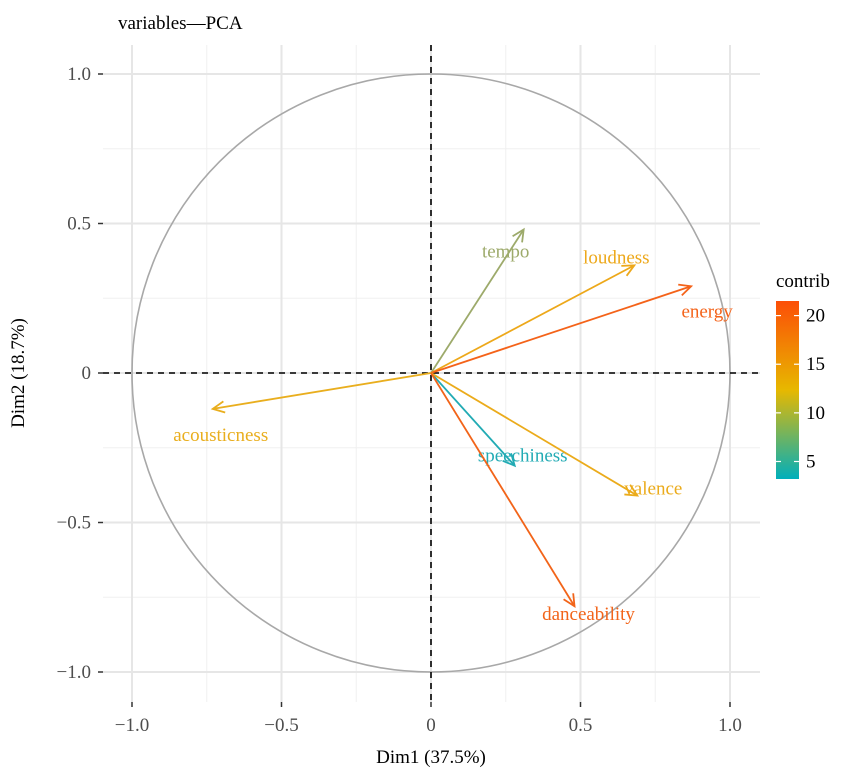  I want to click on x-axis: −1.0 −0.5 0 0.5 1.0, so click(428, 719).